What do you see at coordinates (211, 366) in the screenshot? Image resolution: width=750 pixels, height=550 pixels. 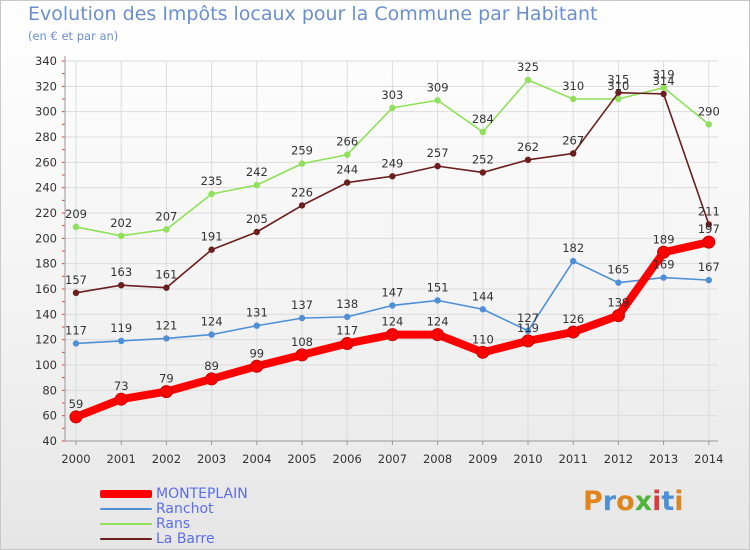 I see `data-label-monteplain-2003: 89` at bounding box center [211, 366].